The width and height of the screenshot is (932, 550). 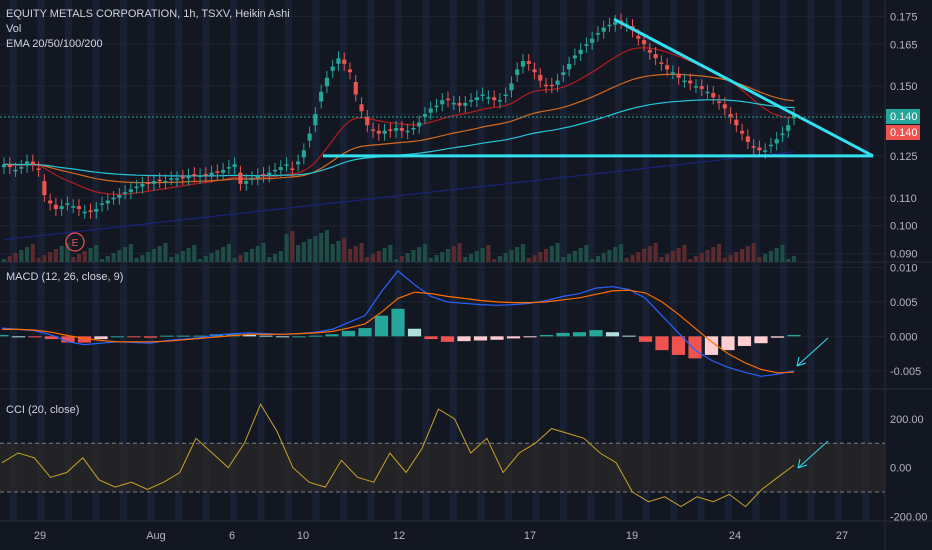 I want to click on macd-title: MACD (12, 26, close, 9), so click(x=65, y=277).